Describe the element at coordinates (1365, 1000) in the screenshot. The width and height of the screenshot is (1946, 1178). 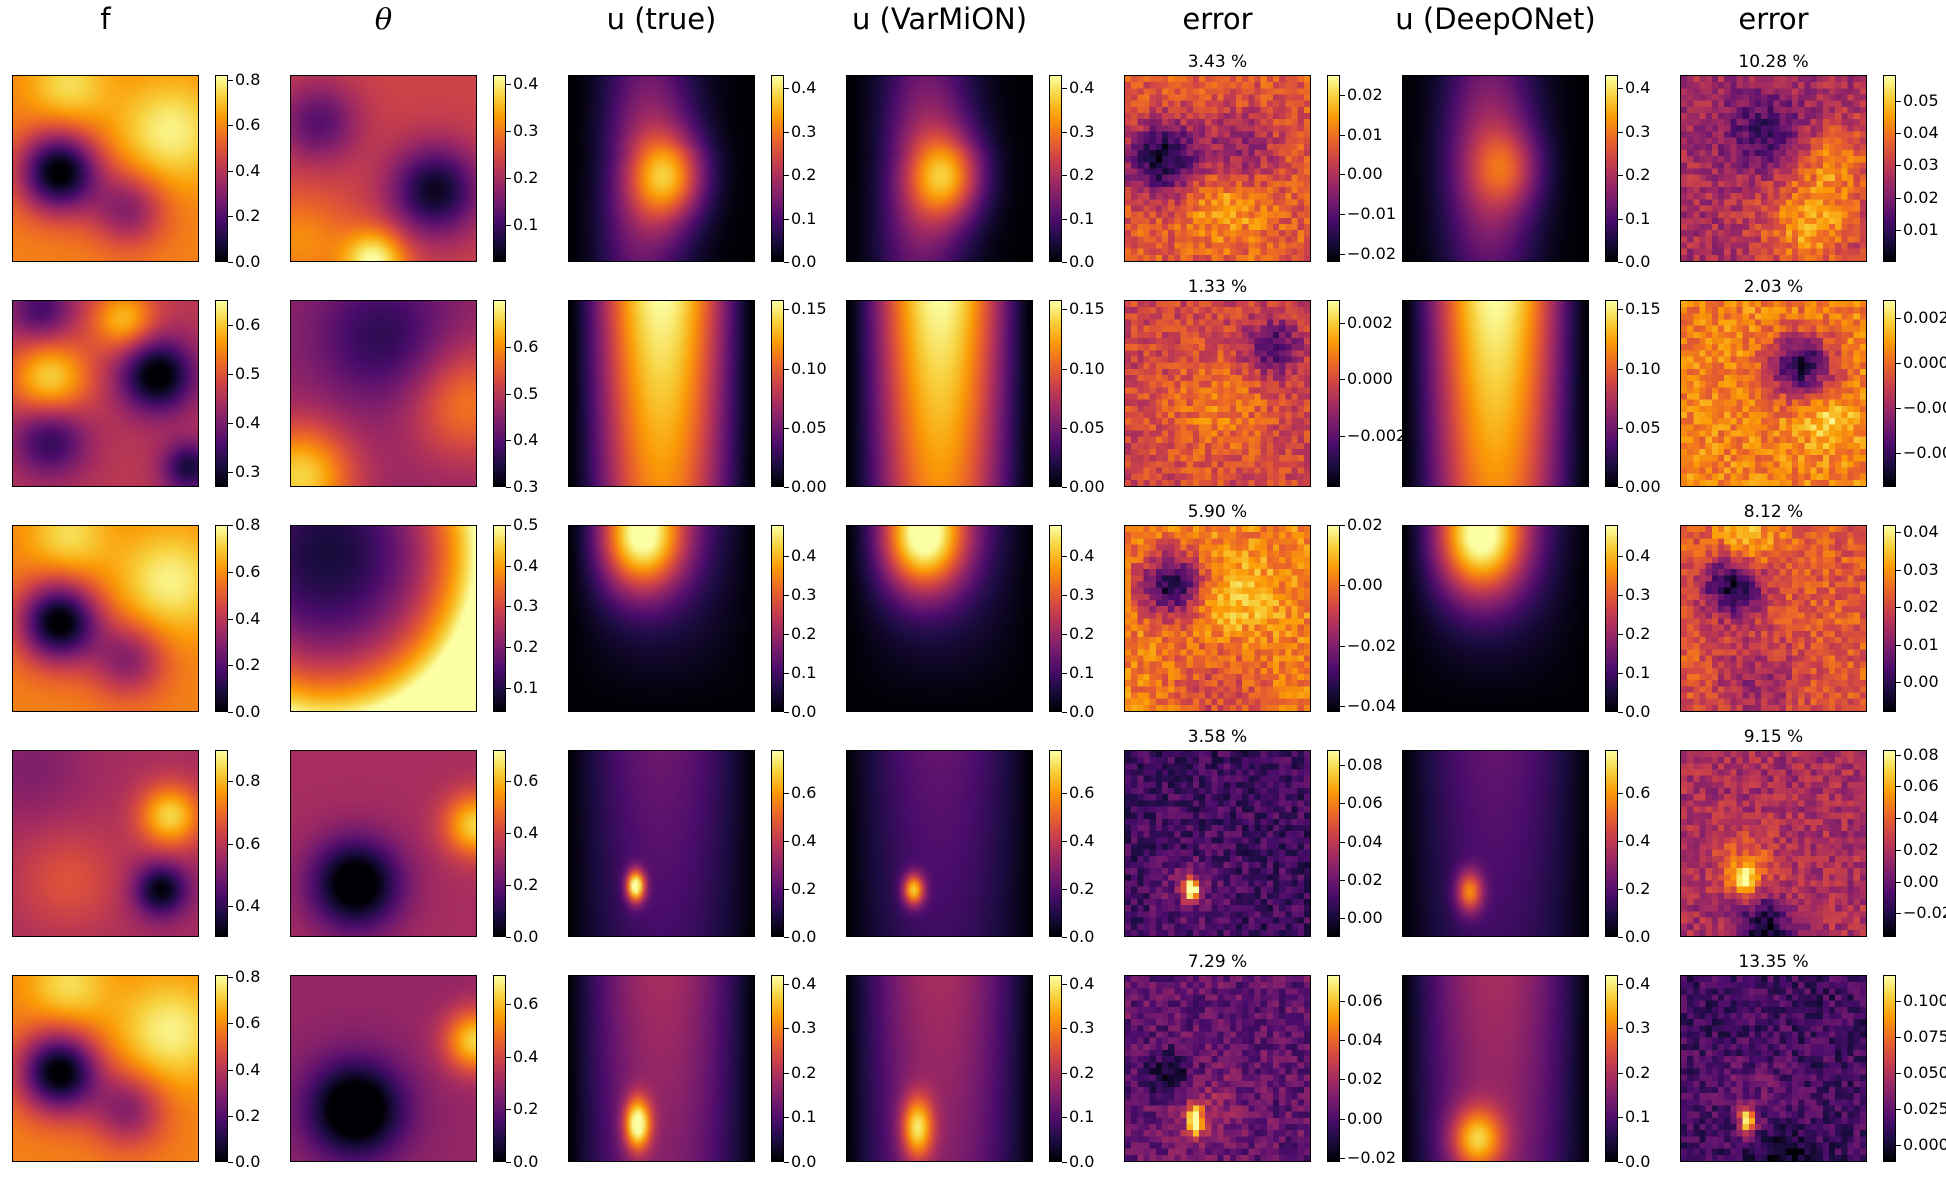
I see `colorbar-tick-label: 0.06` at that location.